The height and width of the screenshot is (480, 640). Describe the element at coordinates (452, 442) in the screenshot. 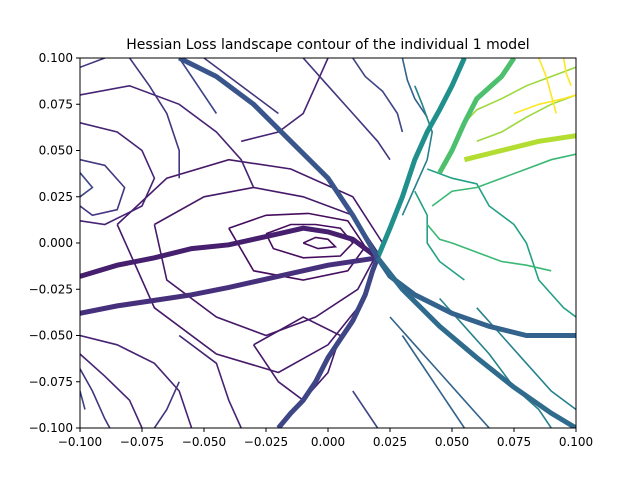

I see `x-tick-label-6: 0.050` at that location.